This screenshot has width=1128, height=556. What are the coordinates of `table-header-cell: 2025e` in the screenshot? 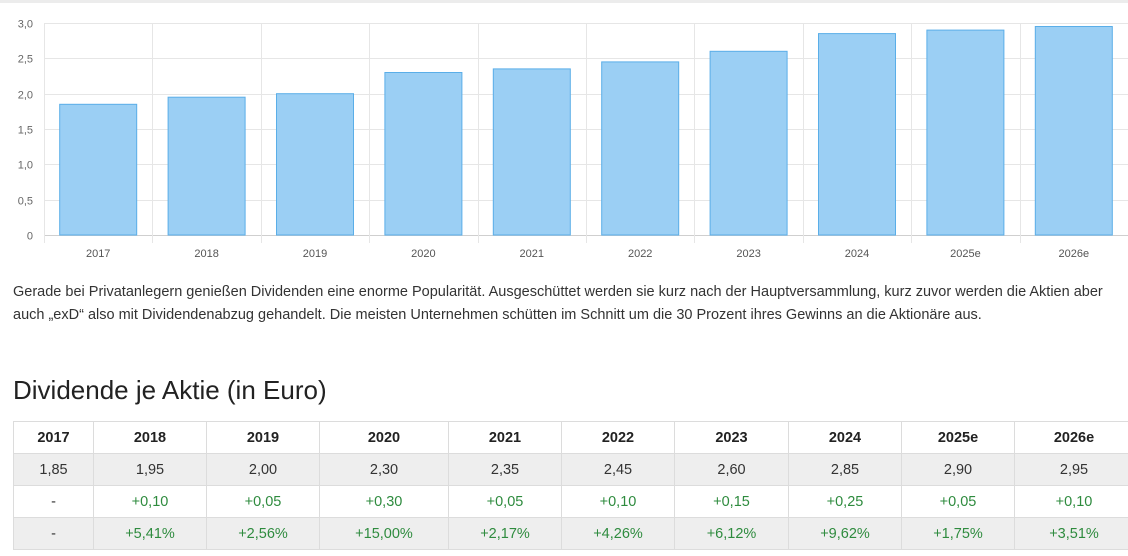 It's located at (958, 437).